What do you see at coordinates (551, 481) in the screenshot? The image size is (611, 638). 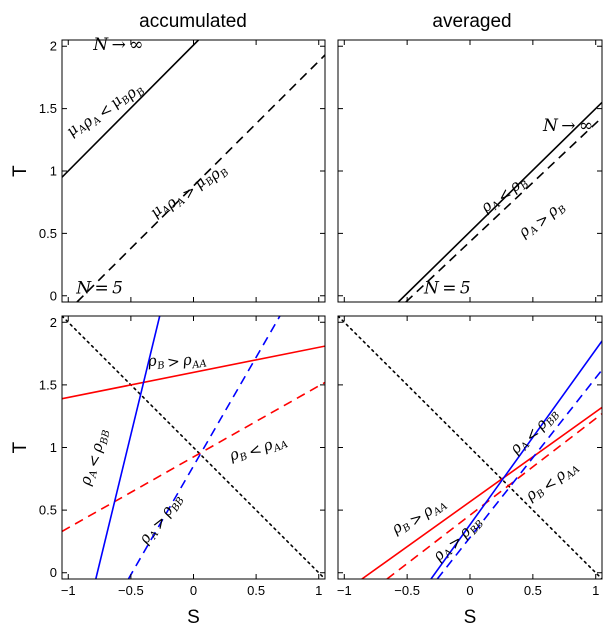 I see `annotation-3: ρB < ρAA` at bounding box center [551, 481].